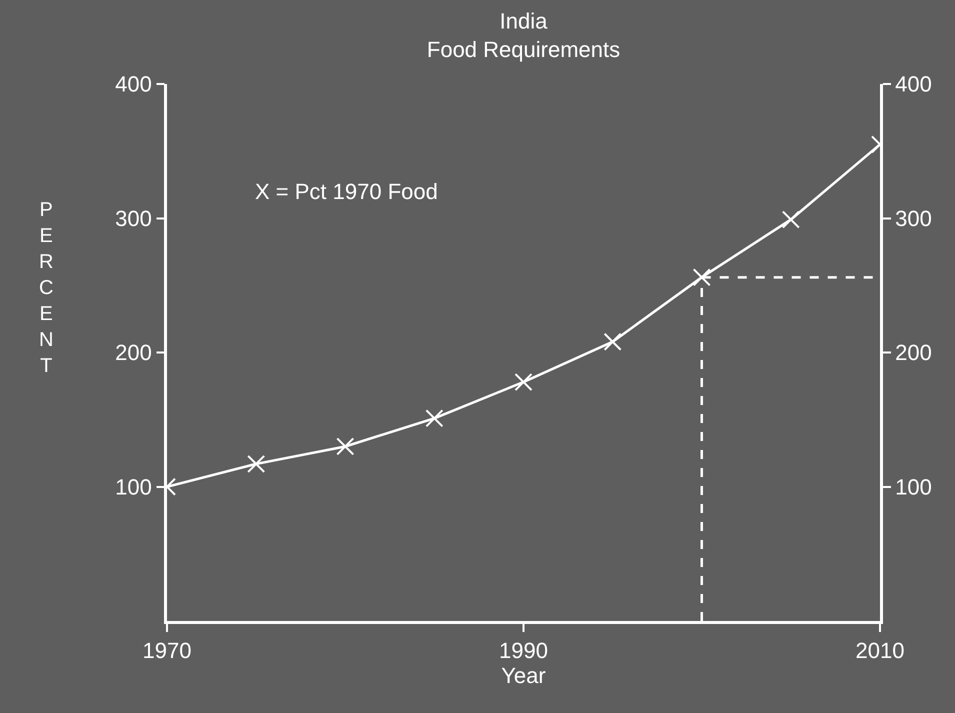  I want to click on y2-tick-label: 400, so click(913, 84).